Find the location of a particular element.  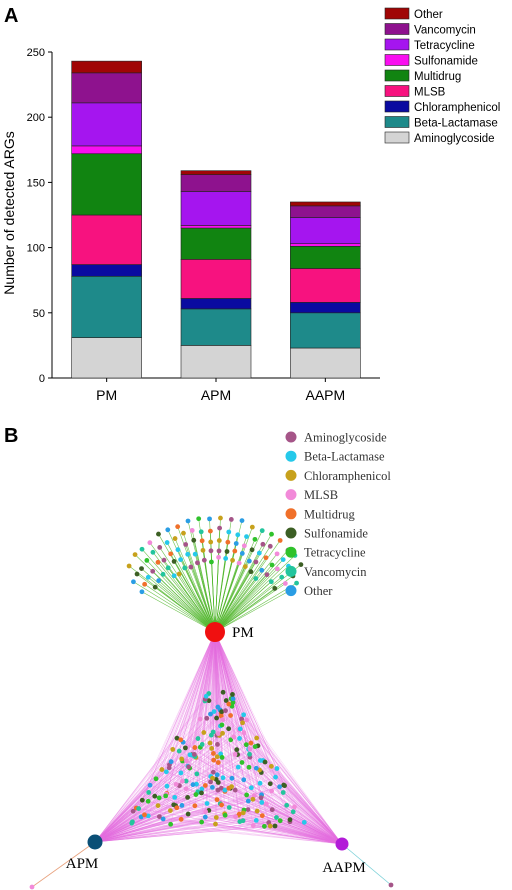

sample-node-label: APM is located at coordinates (82, 864).